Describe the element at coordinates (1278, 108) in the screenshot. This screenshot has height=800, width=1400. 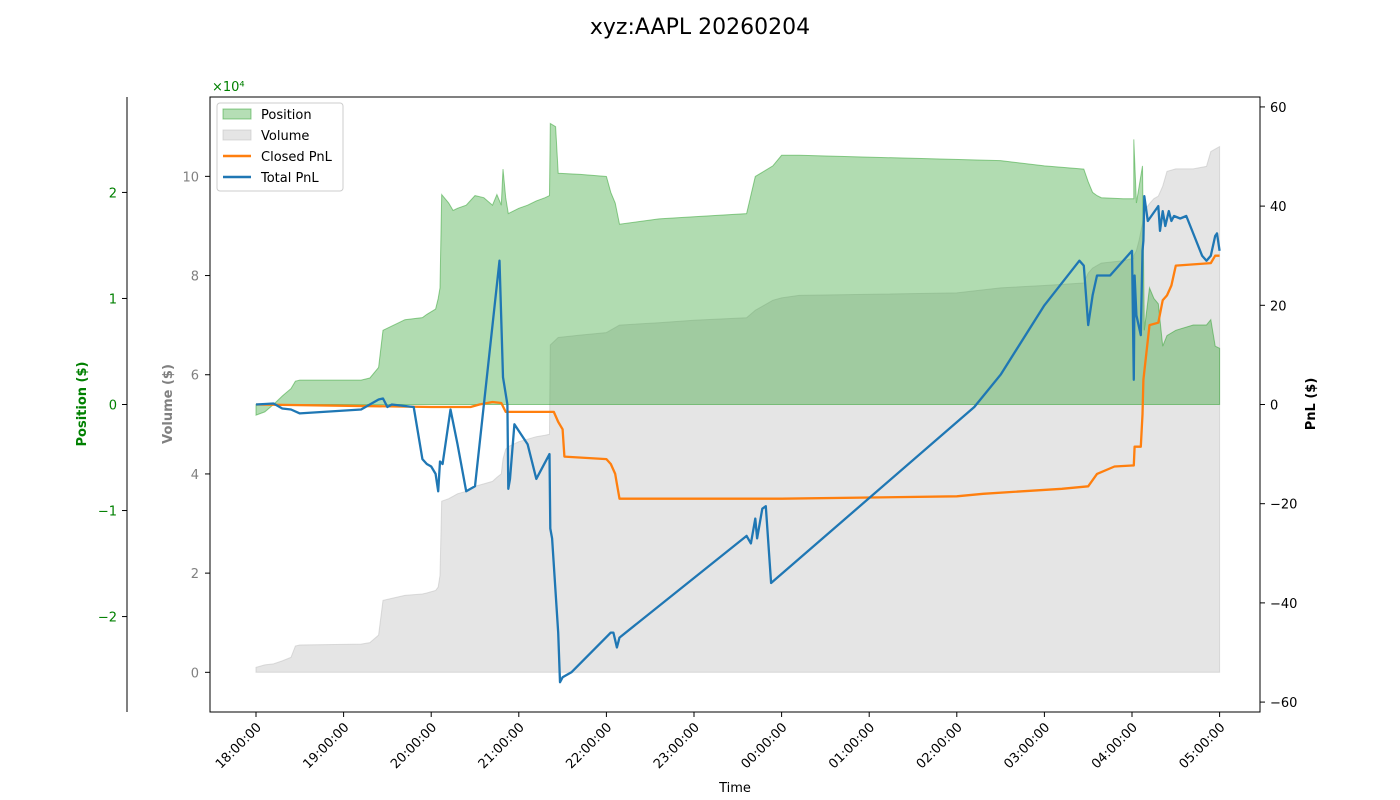
I see `pnl-tick-label: 60` at that location.